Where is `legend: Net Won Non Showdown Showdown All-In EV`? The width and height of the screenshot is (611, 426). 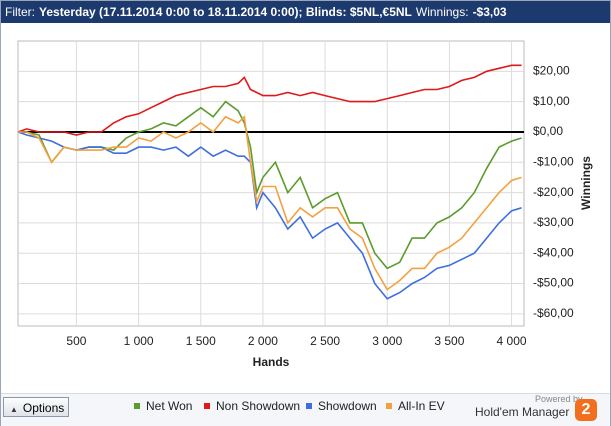
legend: Net Won Non Showdown Showdown All-In EV is located at coordinates (289, 406).